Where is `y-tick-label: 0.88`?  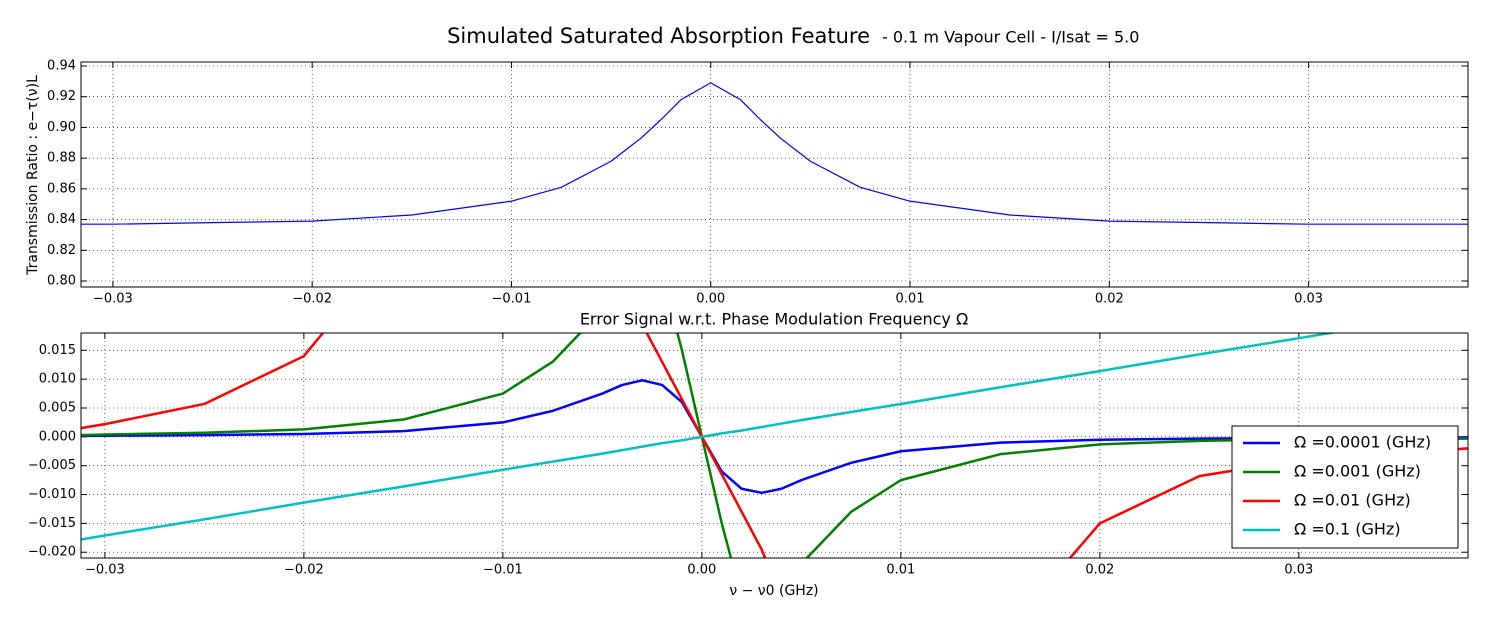
y-tick-label: 0.88 is located at coordinates (61, 158).